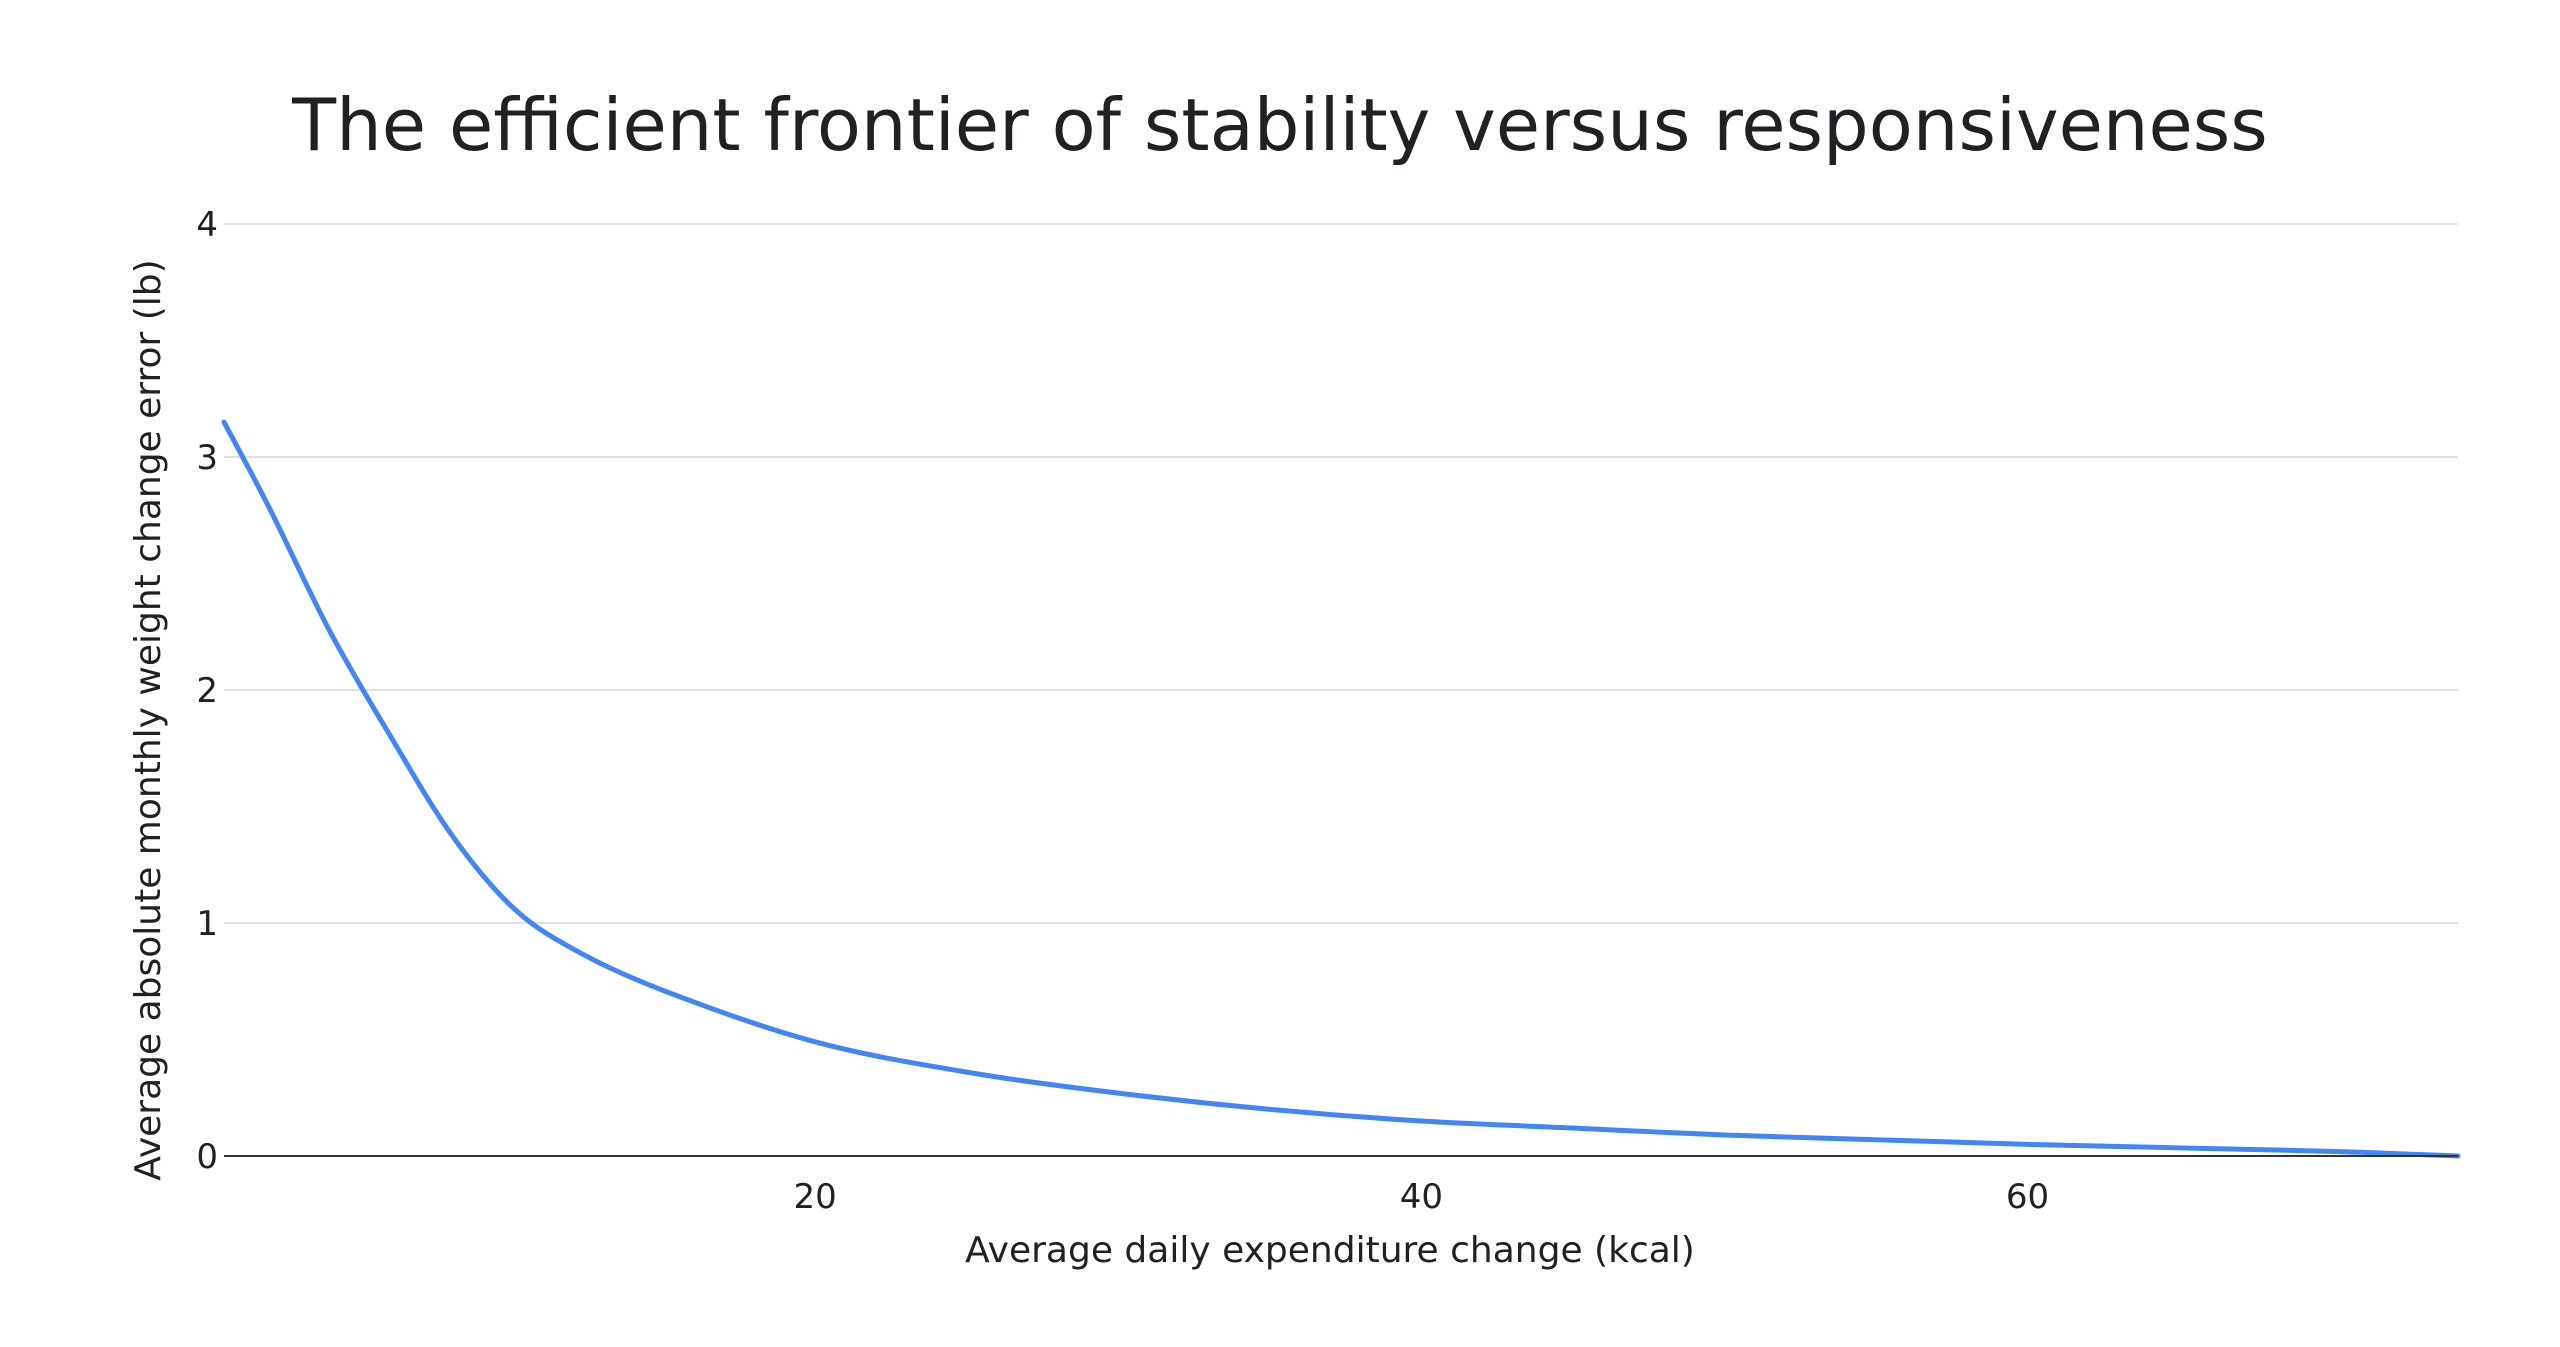  I want to click on x-tick-label: 60, so click(2027, 1197).